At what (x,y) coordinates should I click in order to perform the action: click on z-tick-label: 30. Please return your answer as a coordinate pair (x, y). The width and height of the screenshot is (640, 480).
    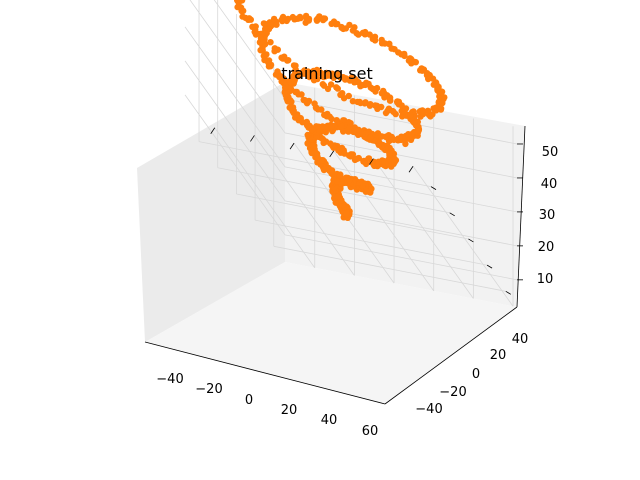
    Looking at the image, I should click on (547, 215).